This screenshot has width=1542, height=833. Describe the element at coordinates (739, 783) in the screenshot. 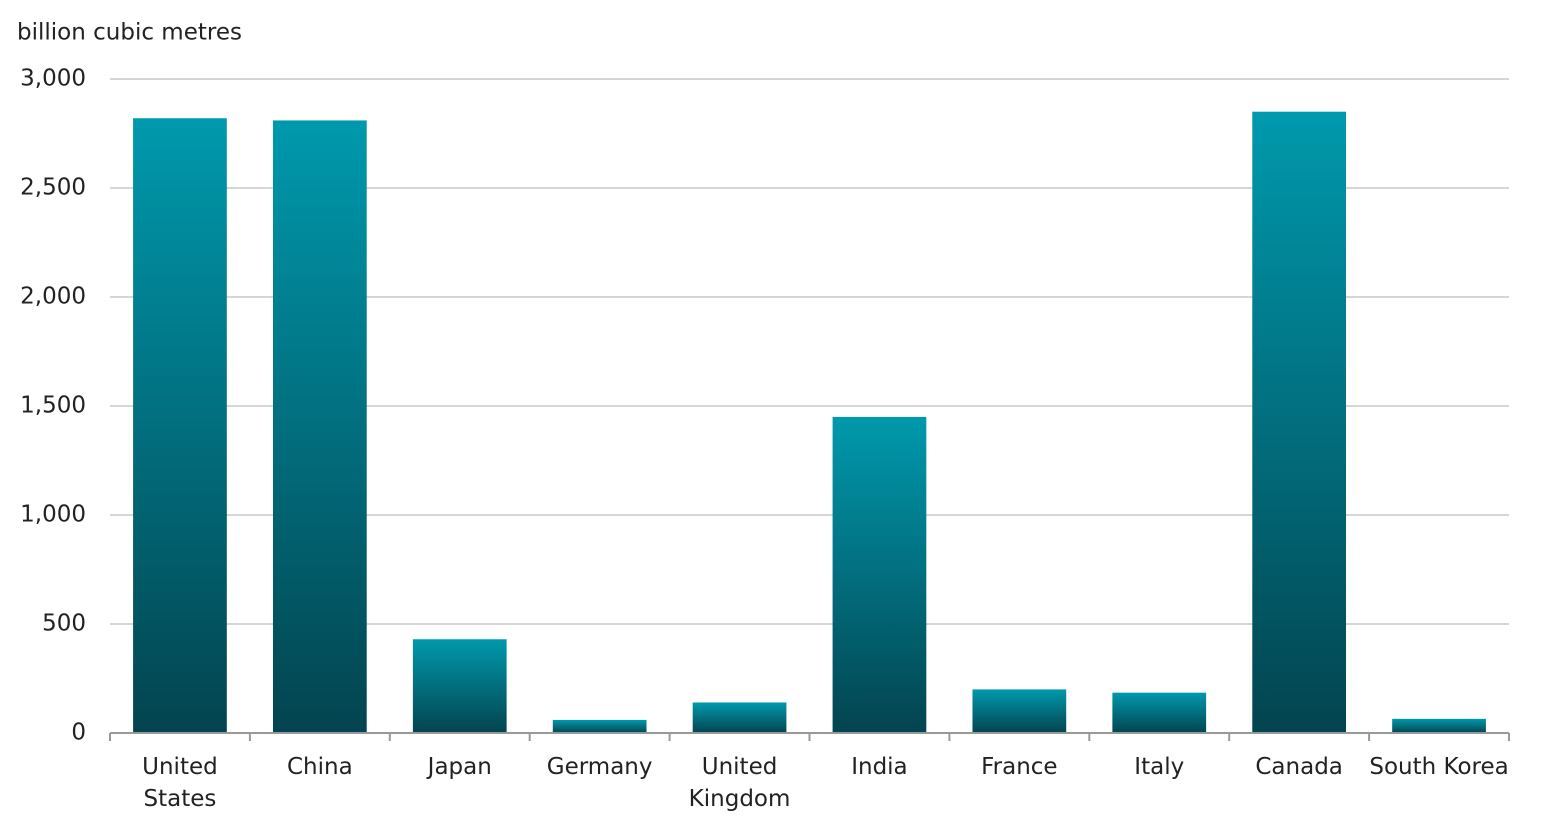

I see `x-tick-label: United Kingdom` at that location.